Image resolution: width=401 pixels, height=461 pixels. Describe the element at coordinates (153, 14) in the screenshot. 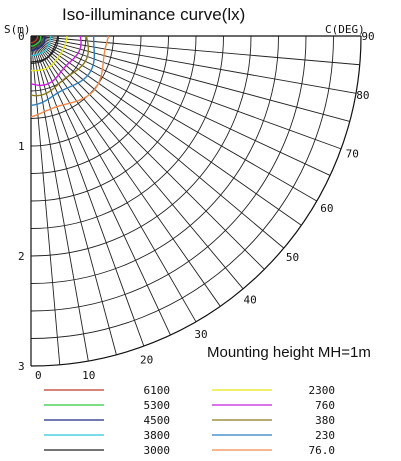

I see `chart-title: Iso-illuminance curve(lx)` at that location.